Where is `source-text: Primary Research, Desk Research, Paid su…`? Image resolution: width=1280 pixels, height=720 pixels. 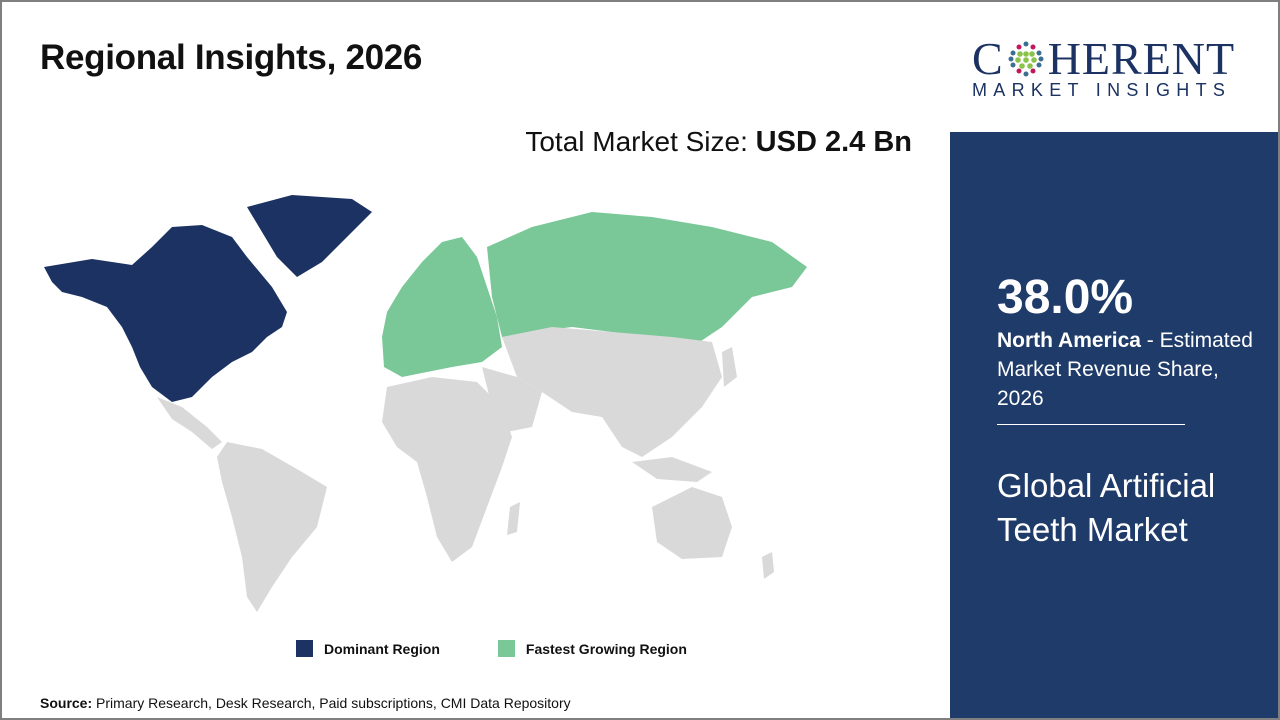 source-text: Primary Research, Desk Research, Paid su… is located at coordinates (331, 703).